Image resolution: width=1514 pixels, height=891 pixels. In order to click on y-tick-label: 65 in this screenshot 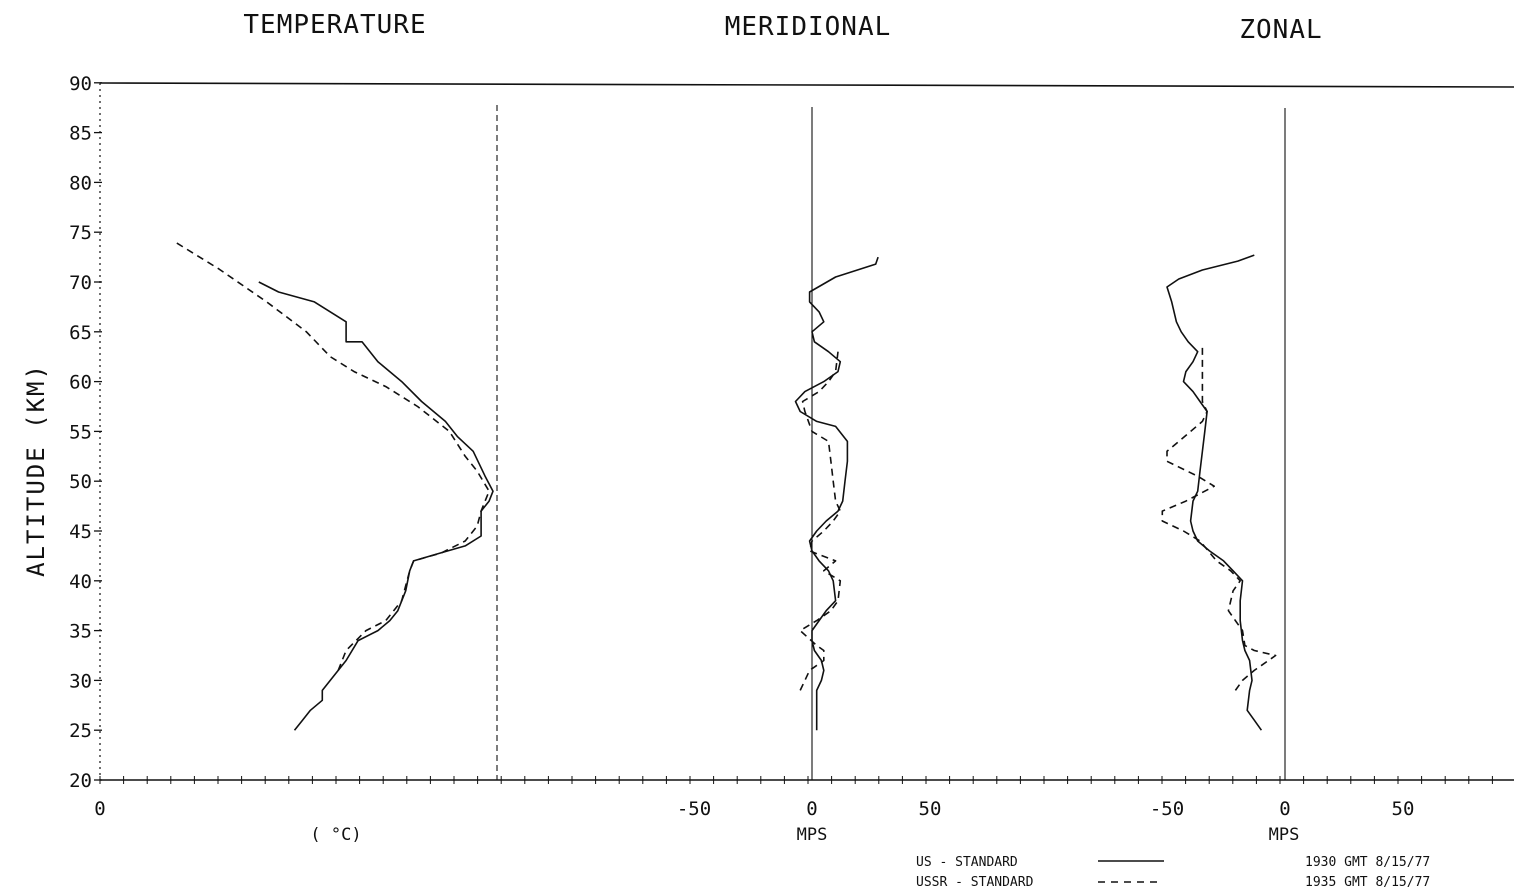, I will do `click(80, 333)`.